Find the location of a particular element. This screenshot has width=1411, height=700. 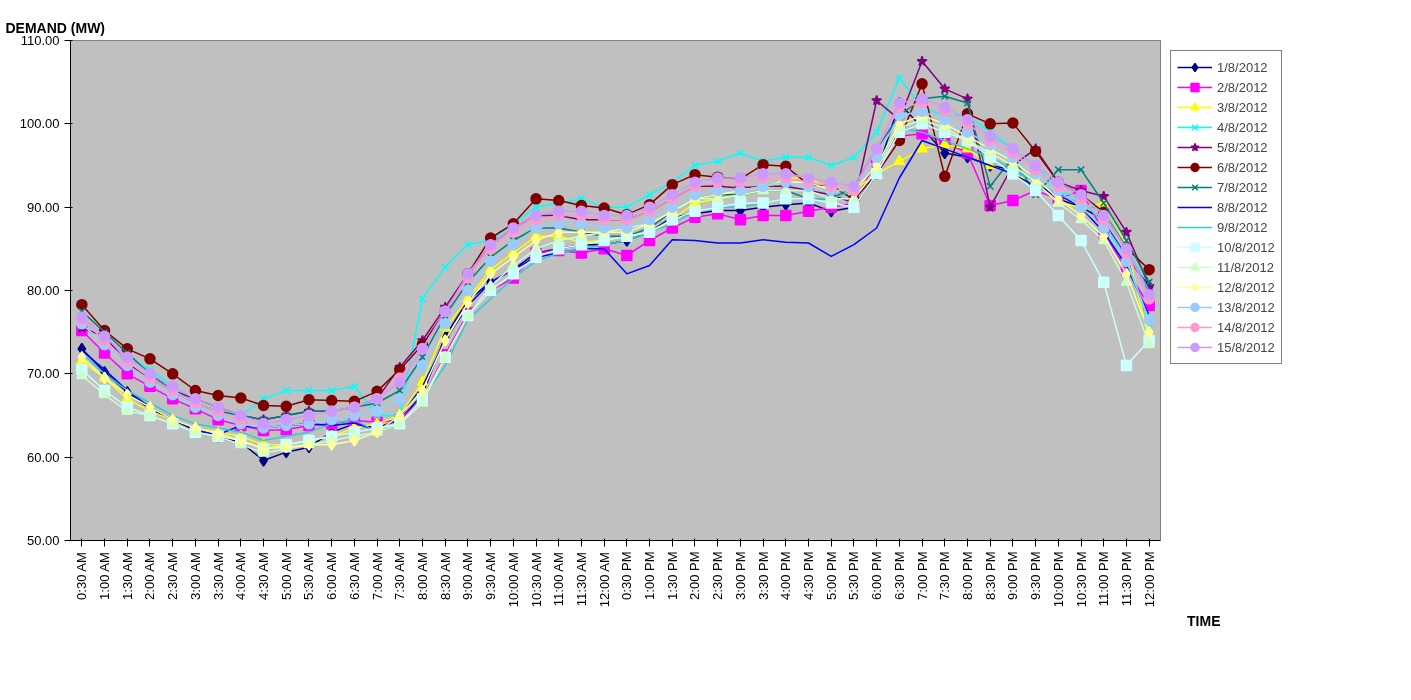

x-tick-label: 5:00 PM is located at coordinates (831, 575).